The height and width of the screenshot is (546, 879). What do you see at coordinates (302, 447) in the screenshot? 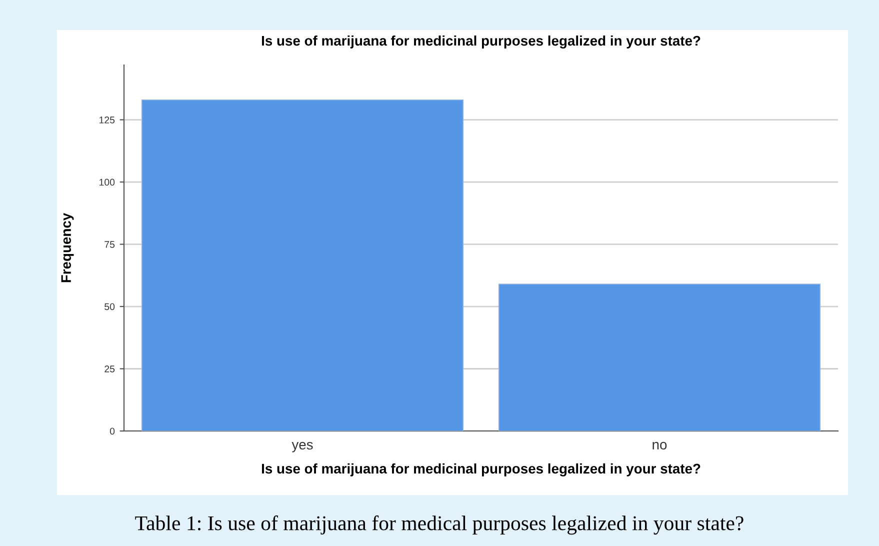
I see `x-tick-label: yes` at bounding box center [302, 447].